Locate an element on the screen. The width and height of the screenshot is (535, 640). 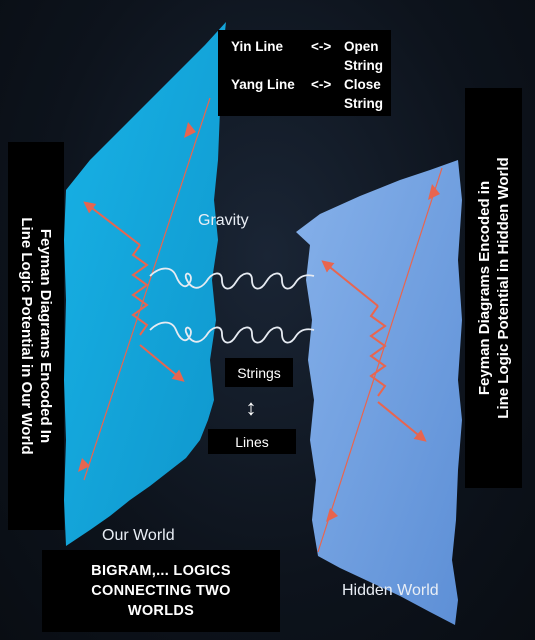
updown-arrow-icon: ↕ is located at coordinates (251, 407).